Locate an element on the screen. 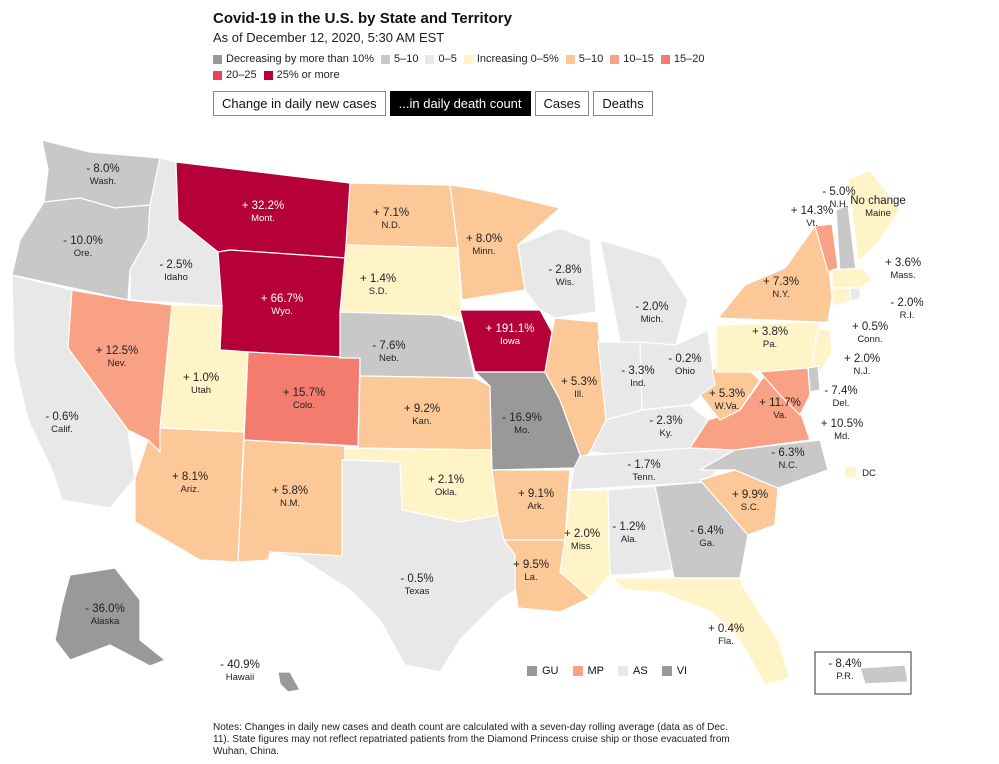 Image resolution: width=999 pixels, height=764 pixels. state-value: + 3.8% is located at coordinates (770, 332).